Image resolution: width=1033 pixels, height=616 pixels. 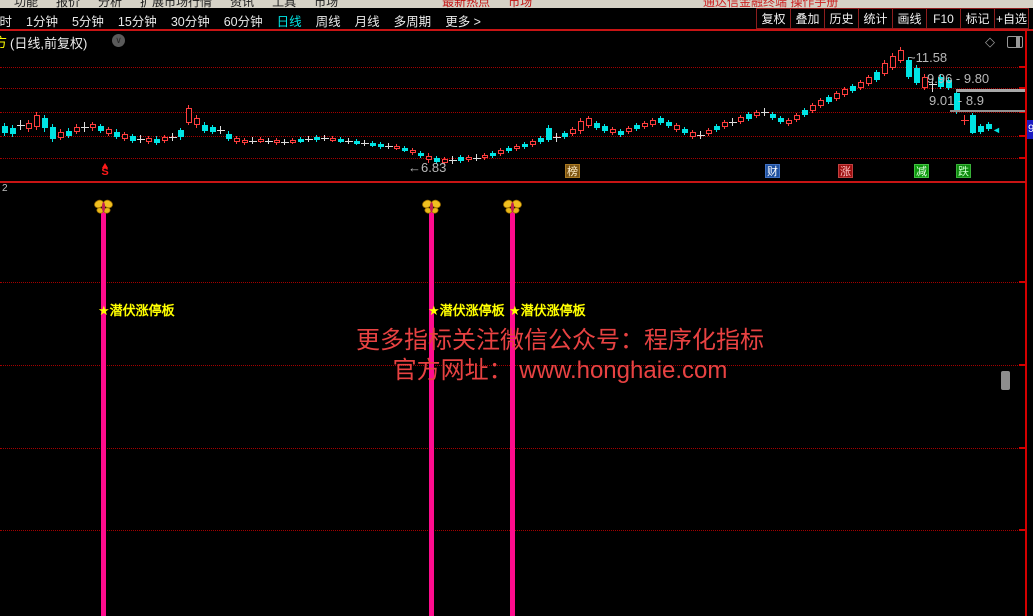 I want to click on period-15分钟: 15分钟, so click(x=137, y=22).